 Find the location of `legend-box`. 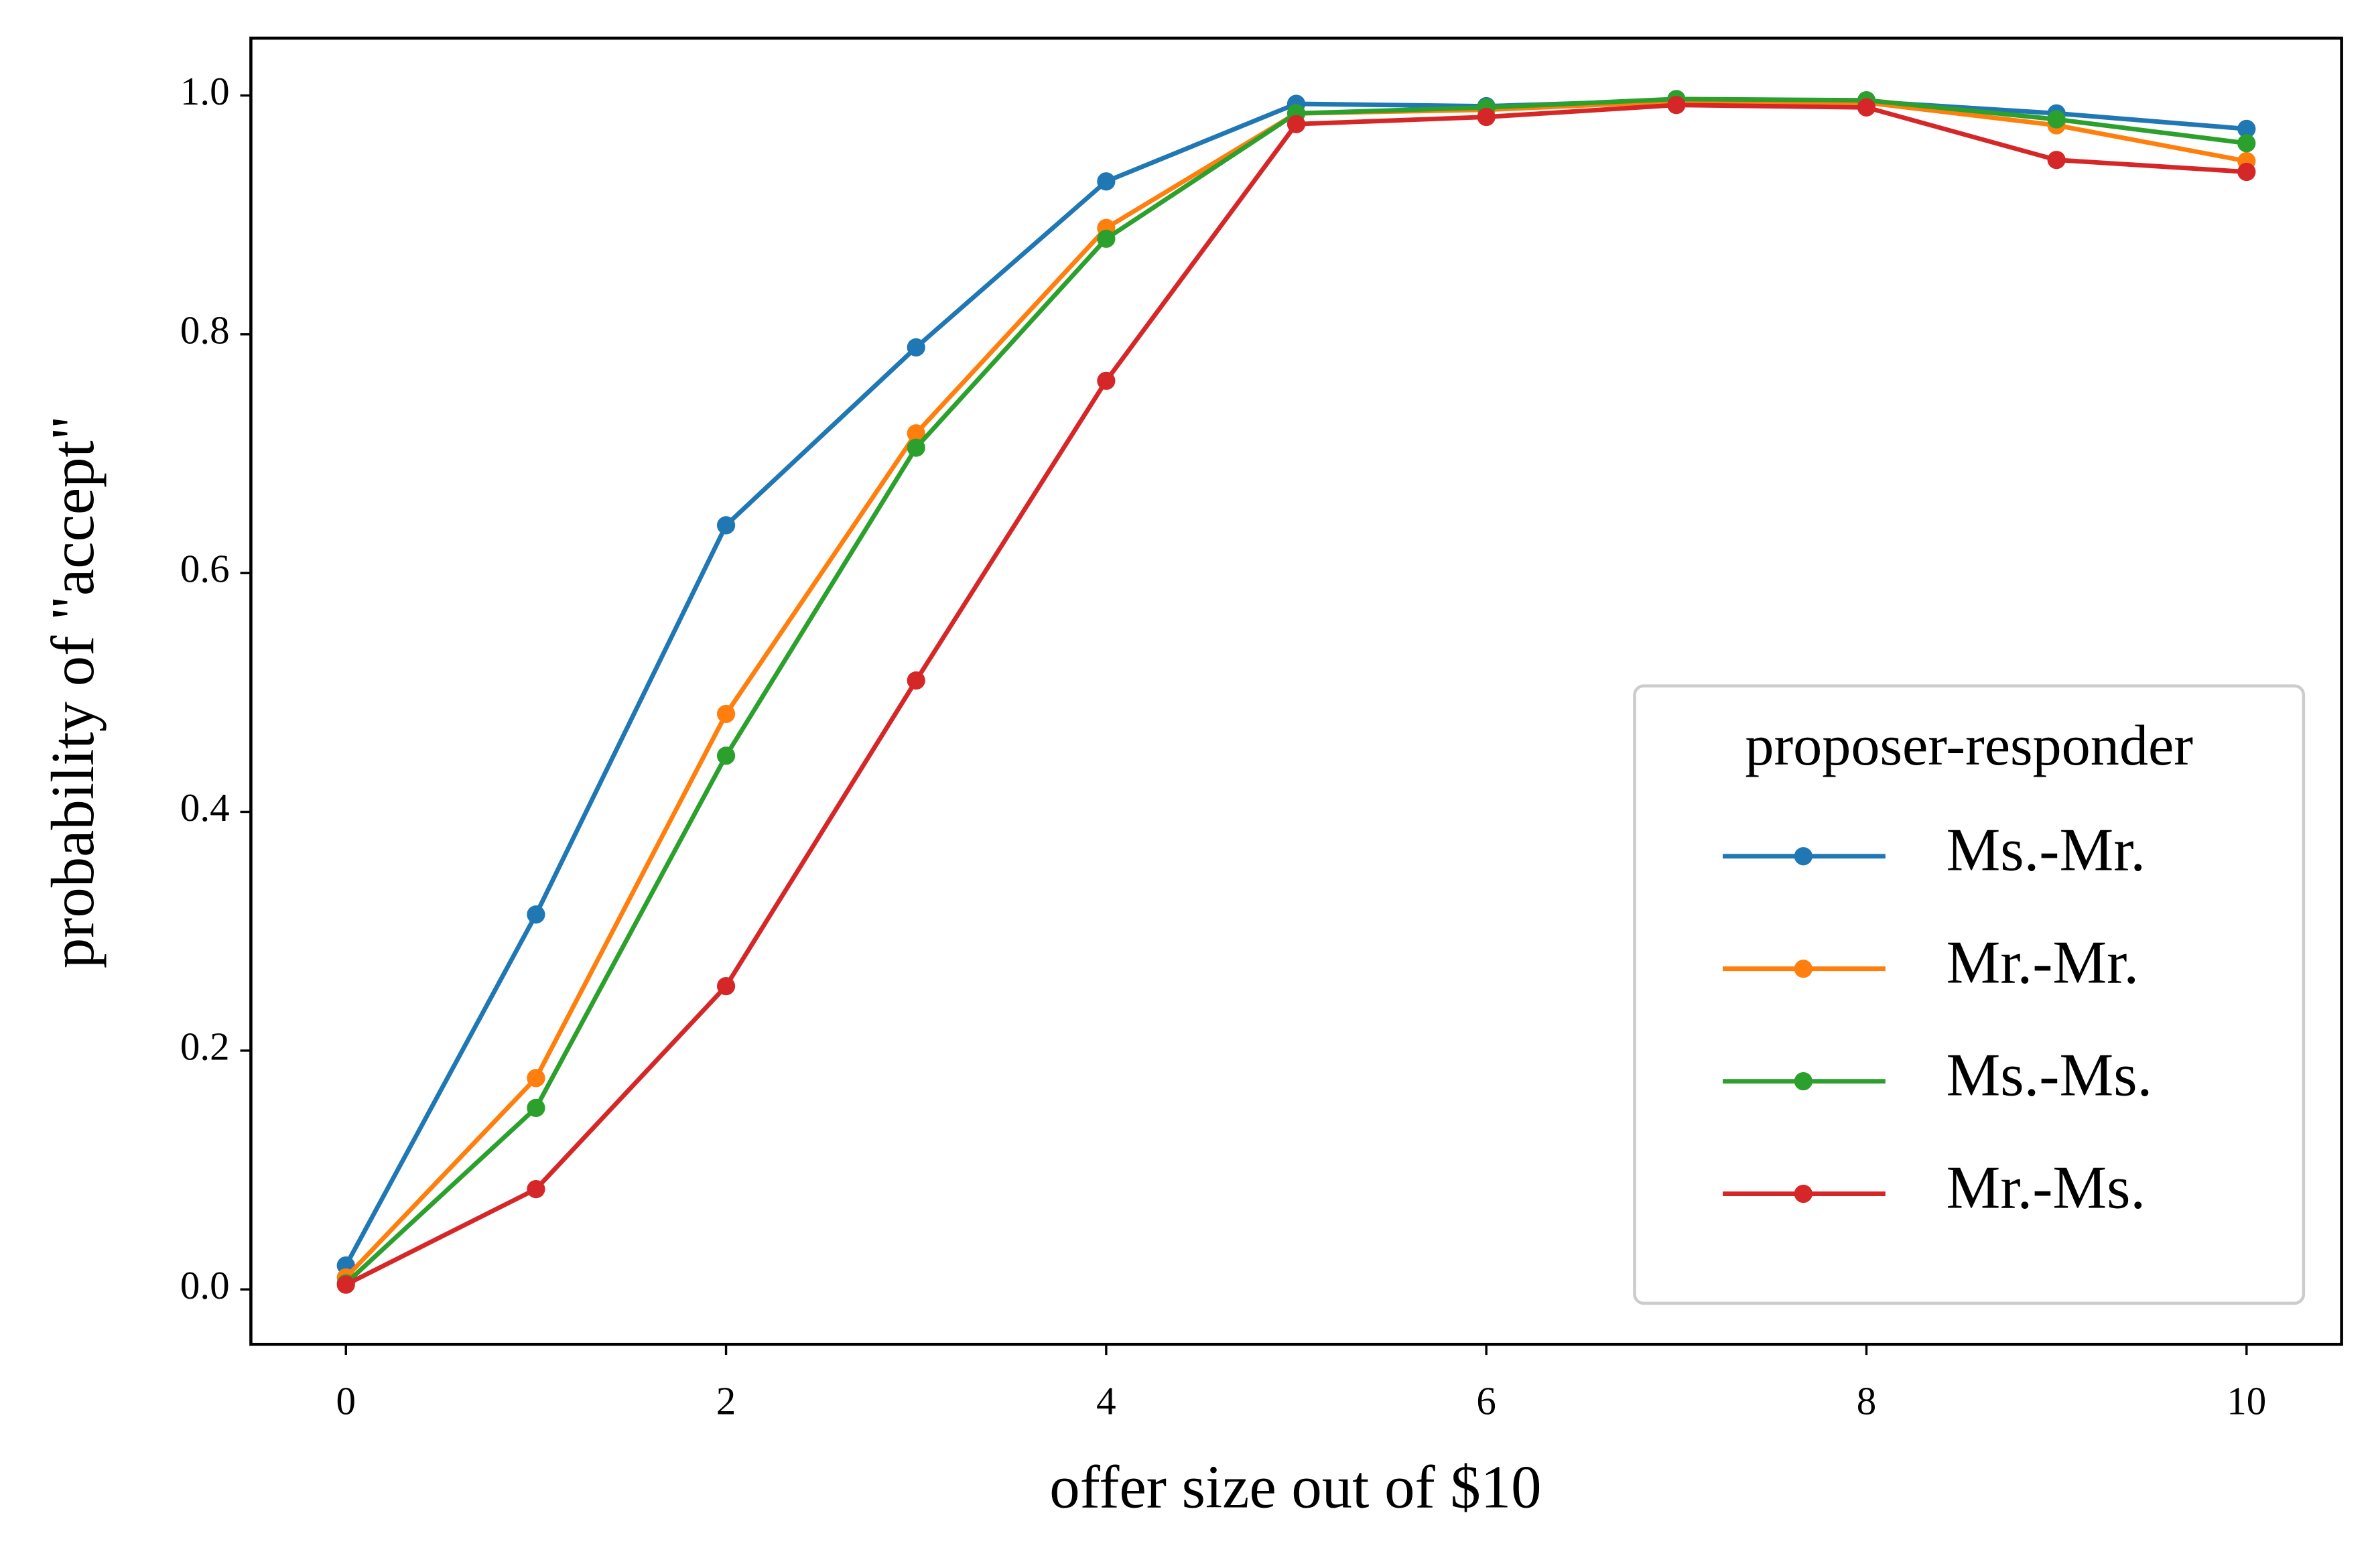

legend-box is located at coordinates (1969, 994).